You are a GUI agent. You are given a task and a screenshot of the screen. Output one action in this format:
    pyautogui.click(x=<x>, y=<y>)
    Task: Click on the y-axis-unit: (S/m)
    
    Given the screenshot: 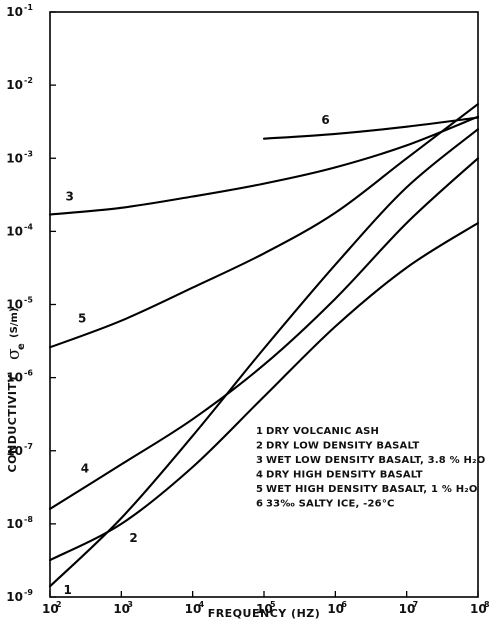 What is the action you would take?
    pyautogui.click(x=14, y=323)
    